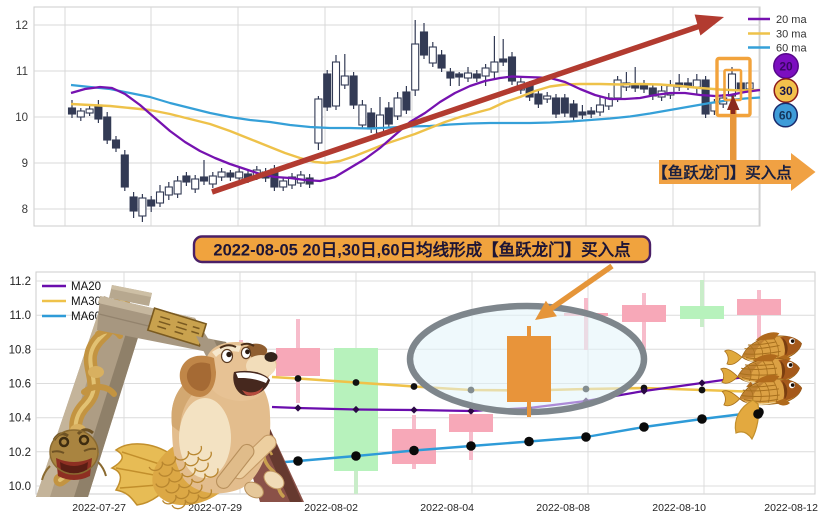 Image resolution: width=822 pixels, height=520 pixels. Describe the element at coordinates (786, 116) in the screenshot. I see `svg-text: 60` at that location.